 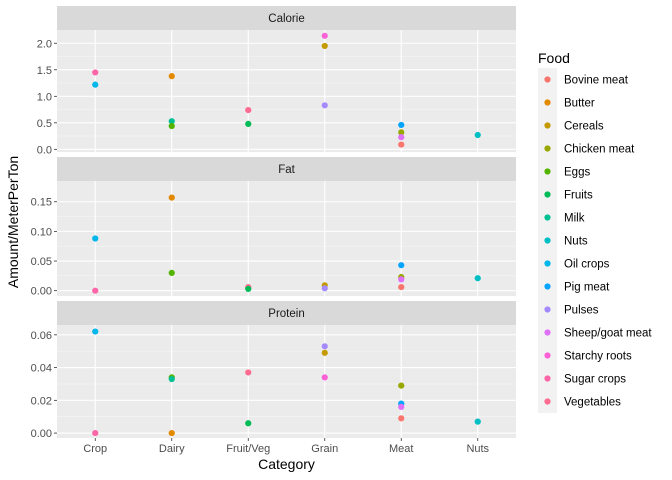 What do you see at coordinates (44, 44) in the screenshot?
I see `y-tick-label: 2.0` at bounding box center [44, 44].